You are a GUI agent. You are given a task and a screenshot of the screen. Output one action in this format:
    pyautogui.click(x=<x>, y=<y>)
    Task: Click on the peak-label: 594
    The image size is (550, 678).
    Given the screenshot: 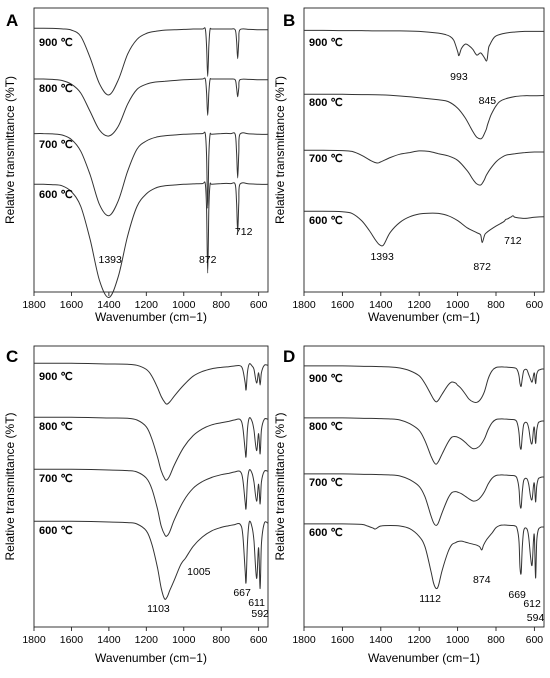 What is the action you would take?
    pyautogui.click(x=536, y=618)
    